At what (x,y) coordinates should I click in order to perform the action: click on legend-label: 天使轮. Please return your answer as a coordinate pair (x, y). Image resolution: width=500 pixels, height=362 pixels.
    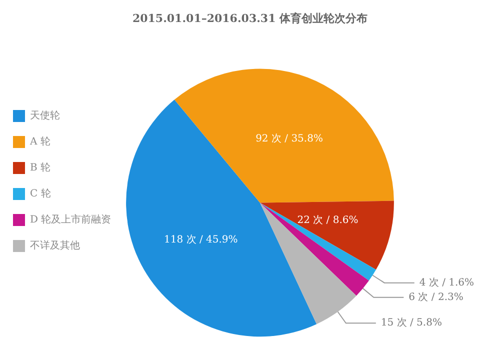
    Looking at the image, I should click on (45, 116).